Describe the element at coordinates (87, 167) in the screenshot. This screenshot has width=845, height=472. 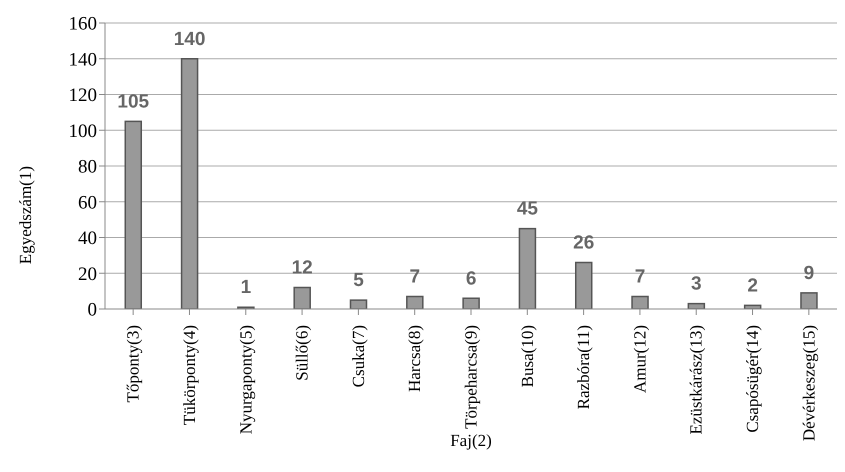
I see `y-tick-label: 80` at that location.